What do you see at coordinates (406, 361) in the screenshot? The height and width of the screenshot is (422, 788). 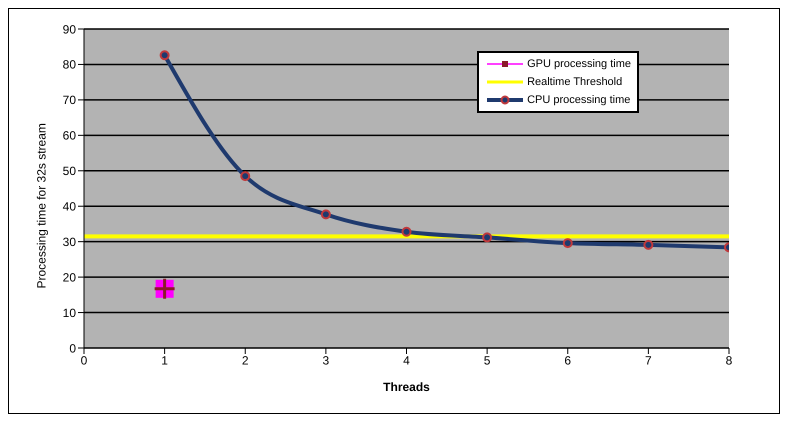 I see `x-tick-label: 4` at bounding box center [406, 361].